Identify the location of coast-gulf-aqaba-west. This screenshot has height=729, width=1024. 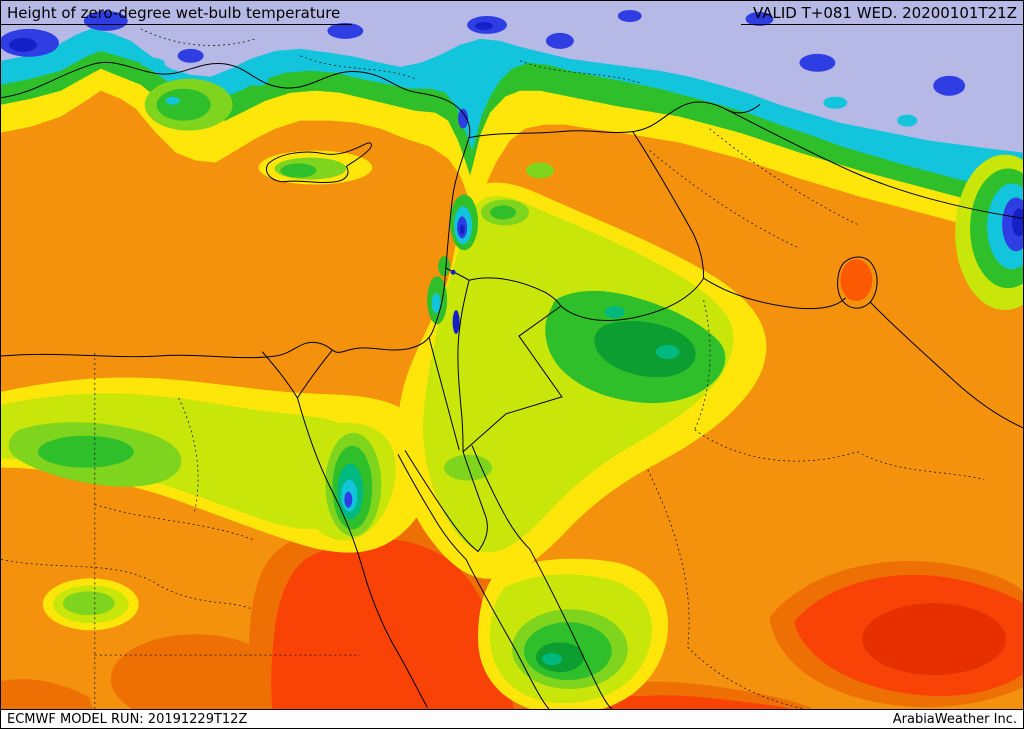
(475, 501).